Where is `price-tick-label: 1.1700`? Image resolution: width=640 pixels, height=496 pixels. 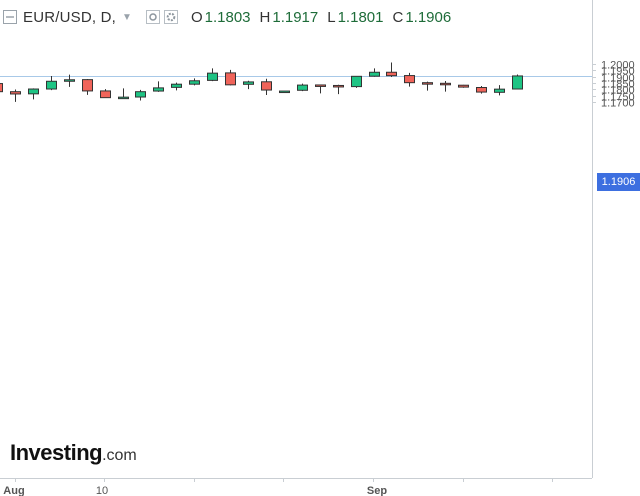 price-tick-label: 1.1700 is located at coordinates (618, 104).